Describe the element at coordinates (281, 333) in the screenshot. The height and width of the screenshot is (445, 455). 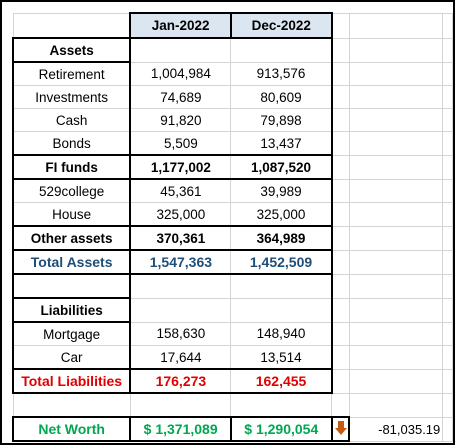
I see `cell: 148,940` at that location.